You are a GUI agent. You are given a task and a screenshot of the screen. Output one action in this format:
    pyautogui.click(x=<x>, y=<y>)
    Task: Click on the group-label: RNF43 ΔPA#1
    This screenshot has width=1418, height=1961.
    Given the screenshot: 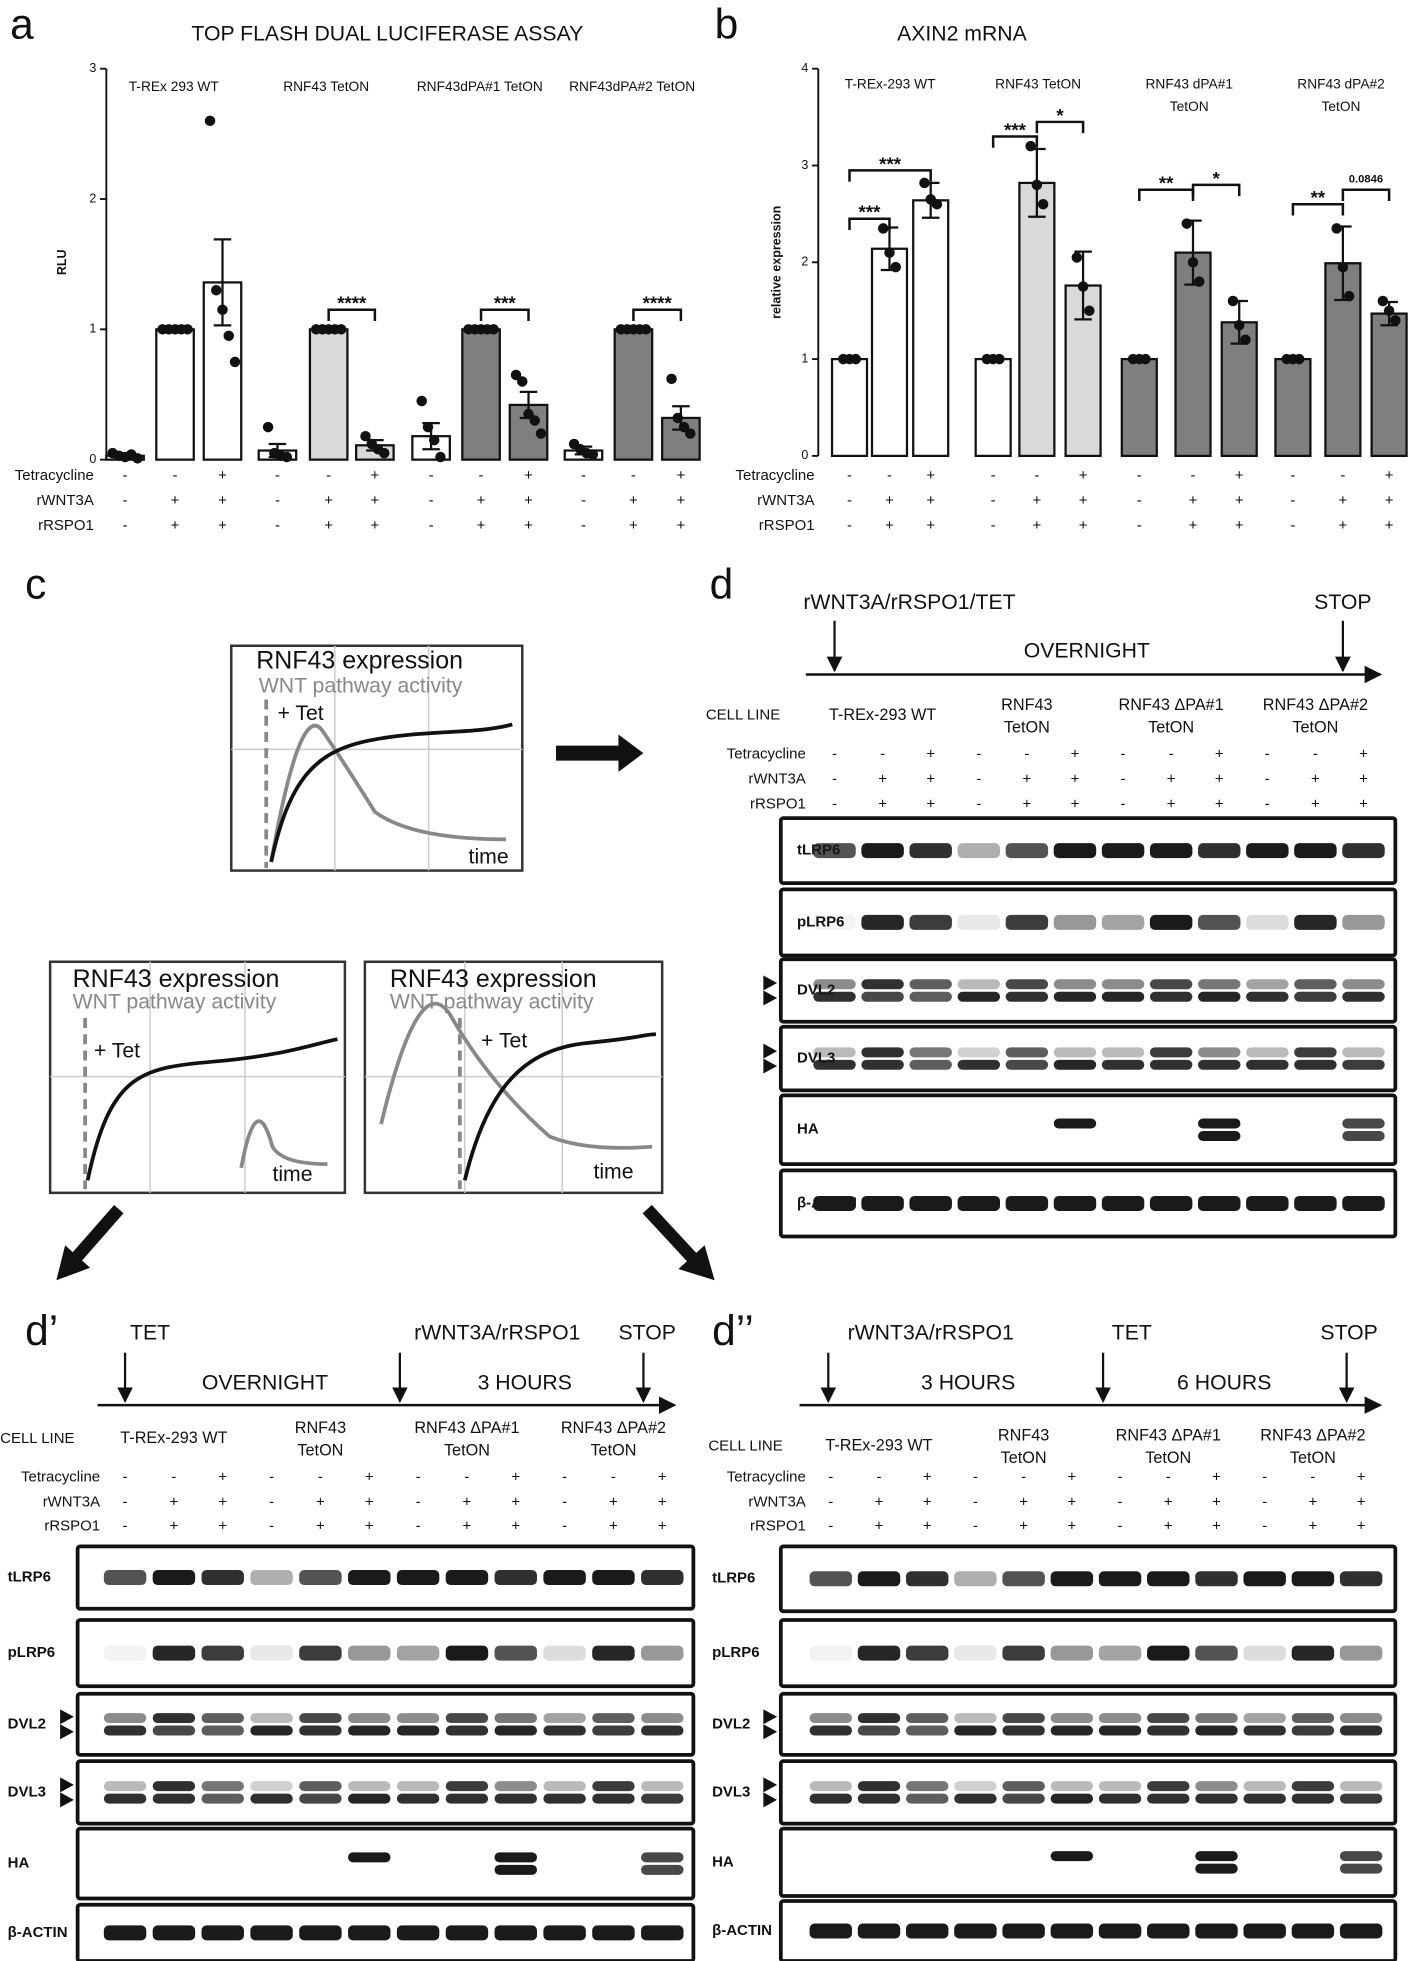 What is the action you would take?
    pyautogui.click(x=466, y=1428)
    